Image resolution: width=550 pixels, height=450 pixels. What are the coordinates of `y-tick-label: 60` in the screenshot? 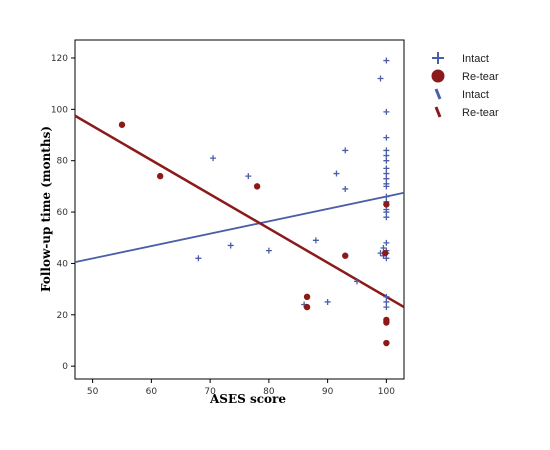 It's located at (63, 213).